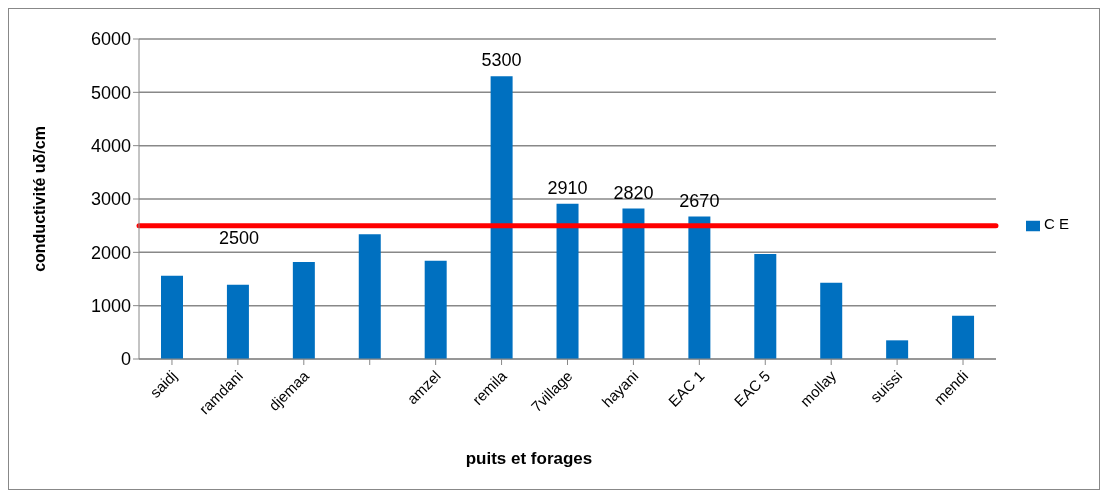  I want to click on data-label: 5300, so click(501, 60).